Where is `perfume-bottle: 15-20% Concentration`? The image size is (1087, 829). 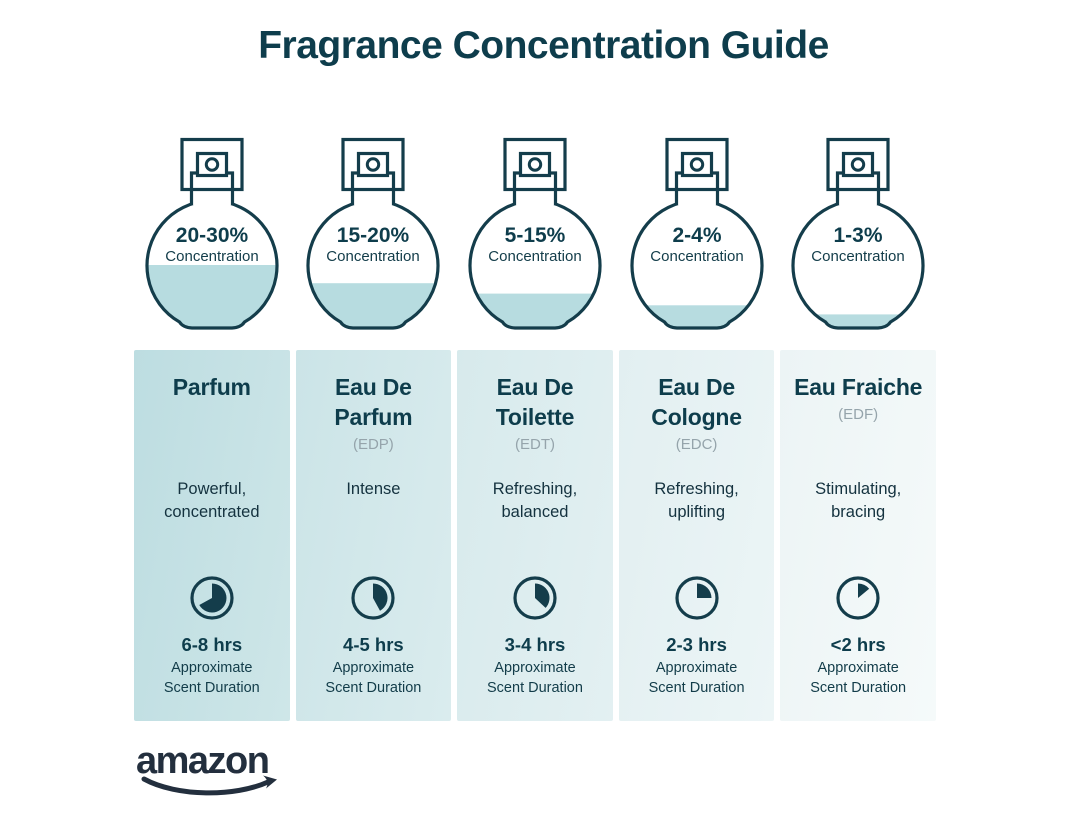 perfume-bottle: 15-20% Concentration is located at coordinates (374, 236).